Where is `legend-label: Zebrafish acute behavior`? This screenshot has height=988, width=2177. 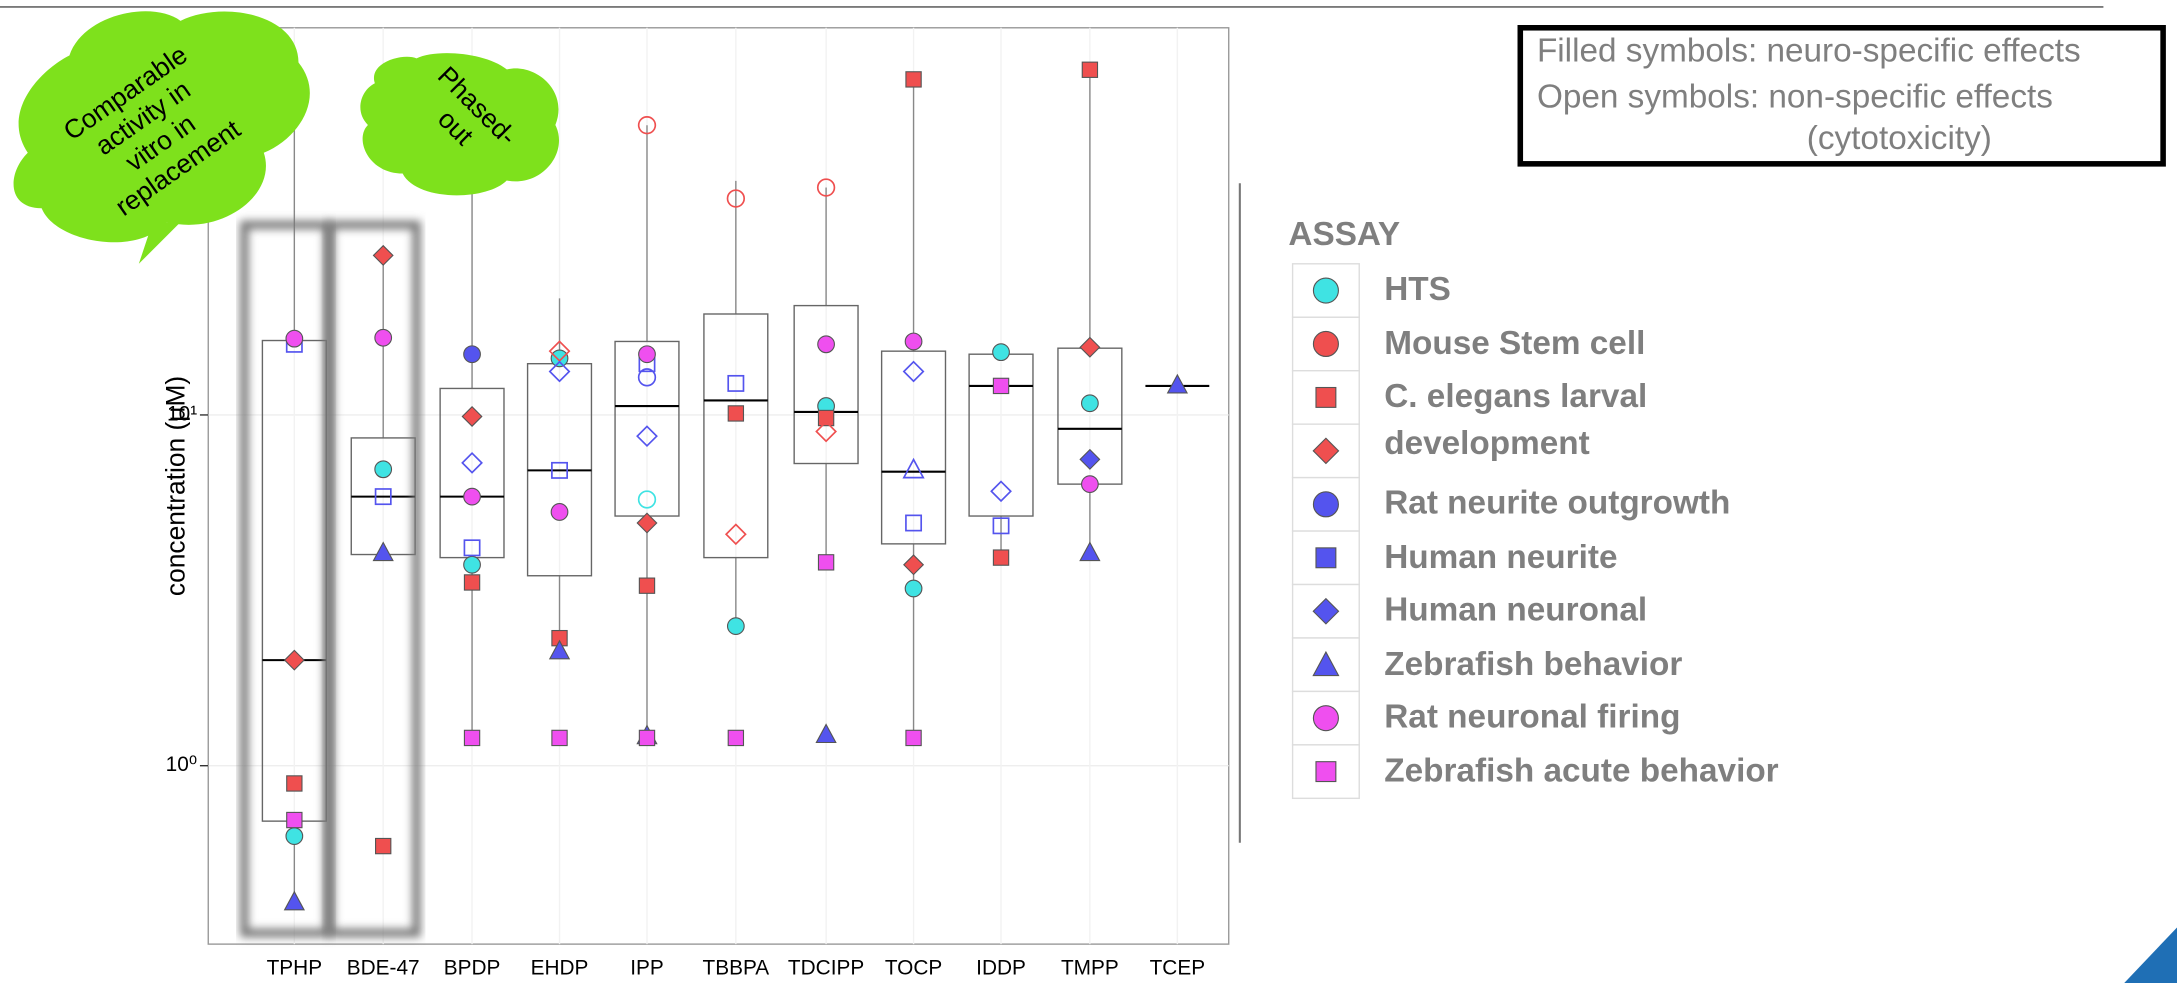
legend-label: Zebrafish acute behavior is located at coordinates (1581, 770).